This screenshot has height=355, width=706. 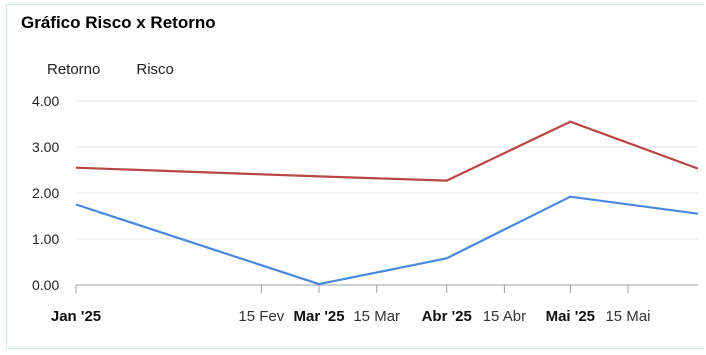 What do you see at coordinates (45, 239) in the screenshot?
I see `y-tick-label: 1.00` at bounding box center [45, 239].